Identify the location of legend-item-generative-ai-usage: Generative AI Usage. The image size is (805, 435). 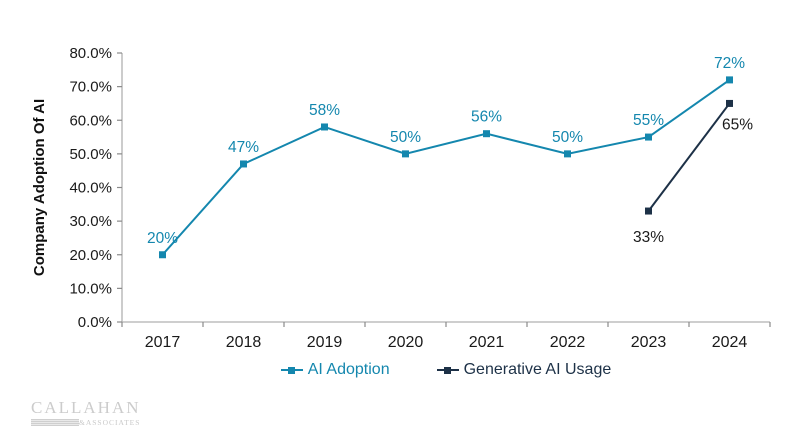
(524, 369).